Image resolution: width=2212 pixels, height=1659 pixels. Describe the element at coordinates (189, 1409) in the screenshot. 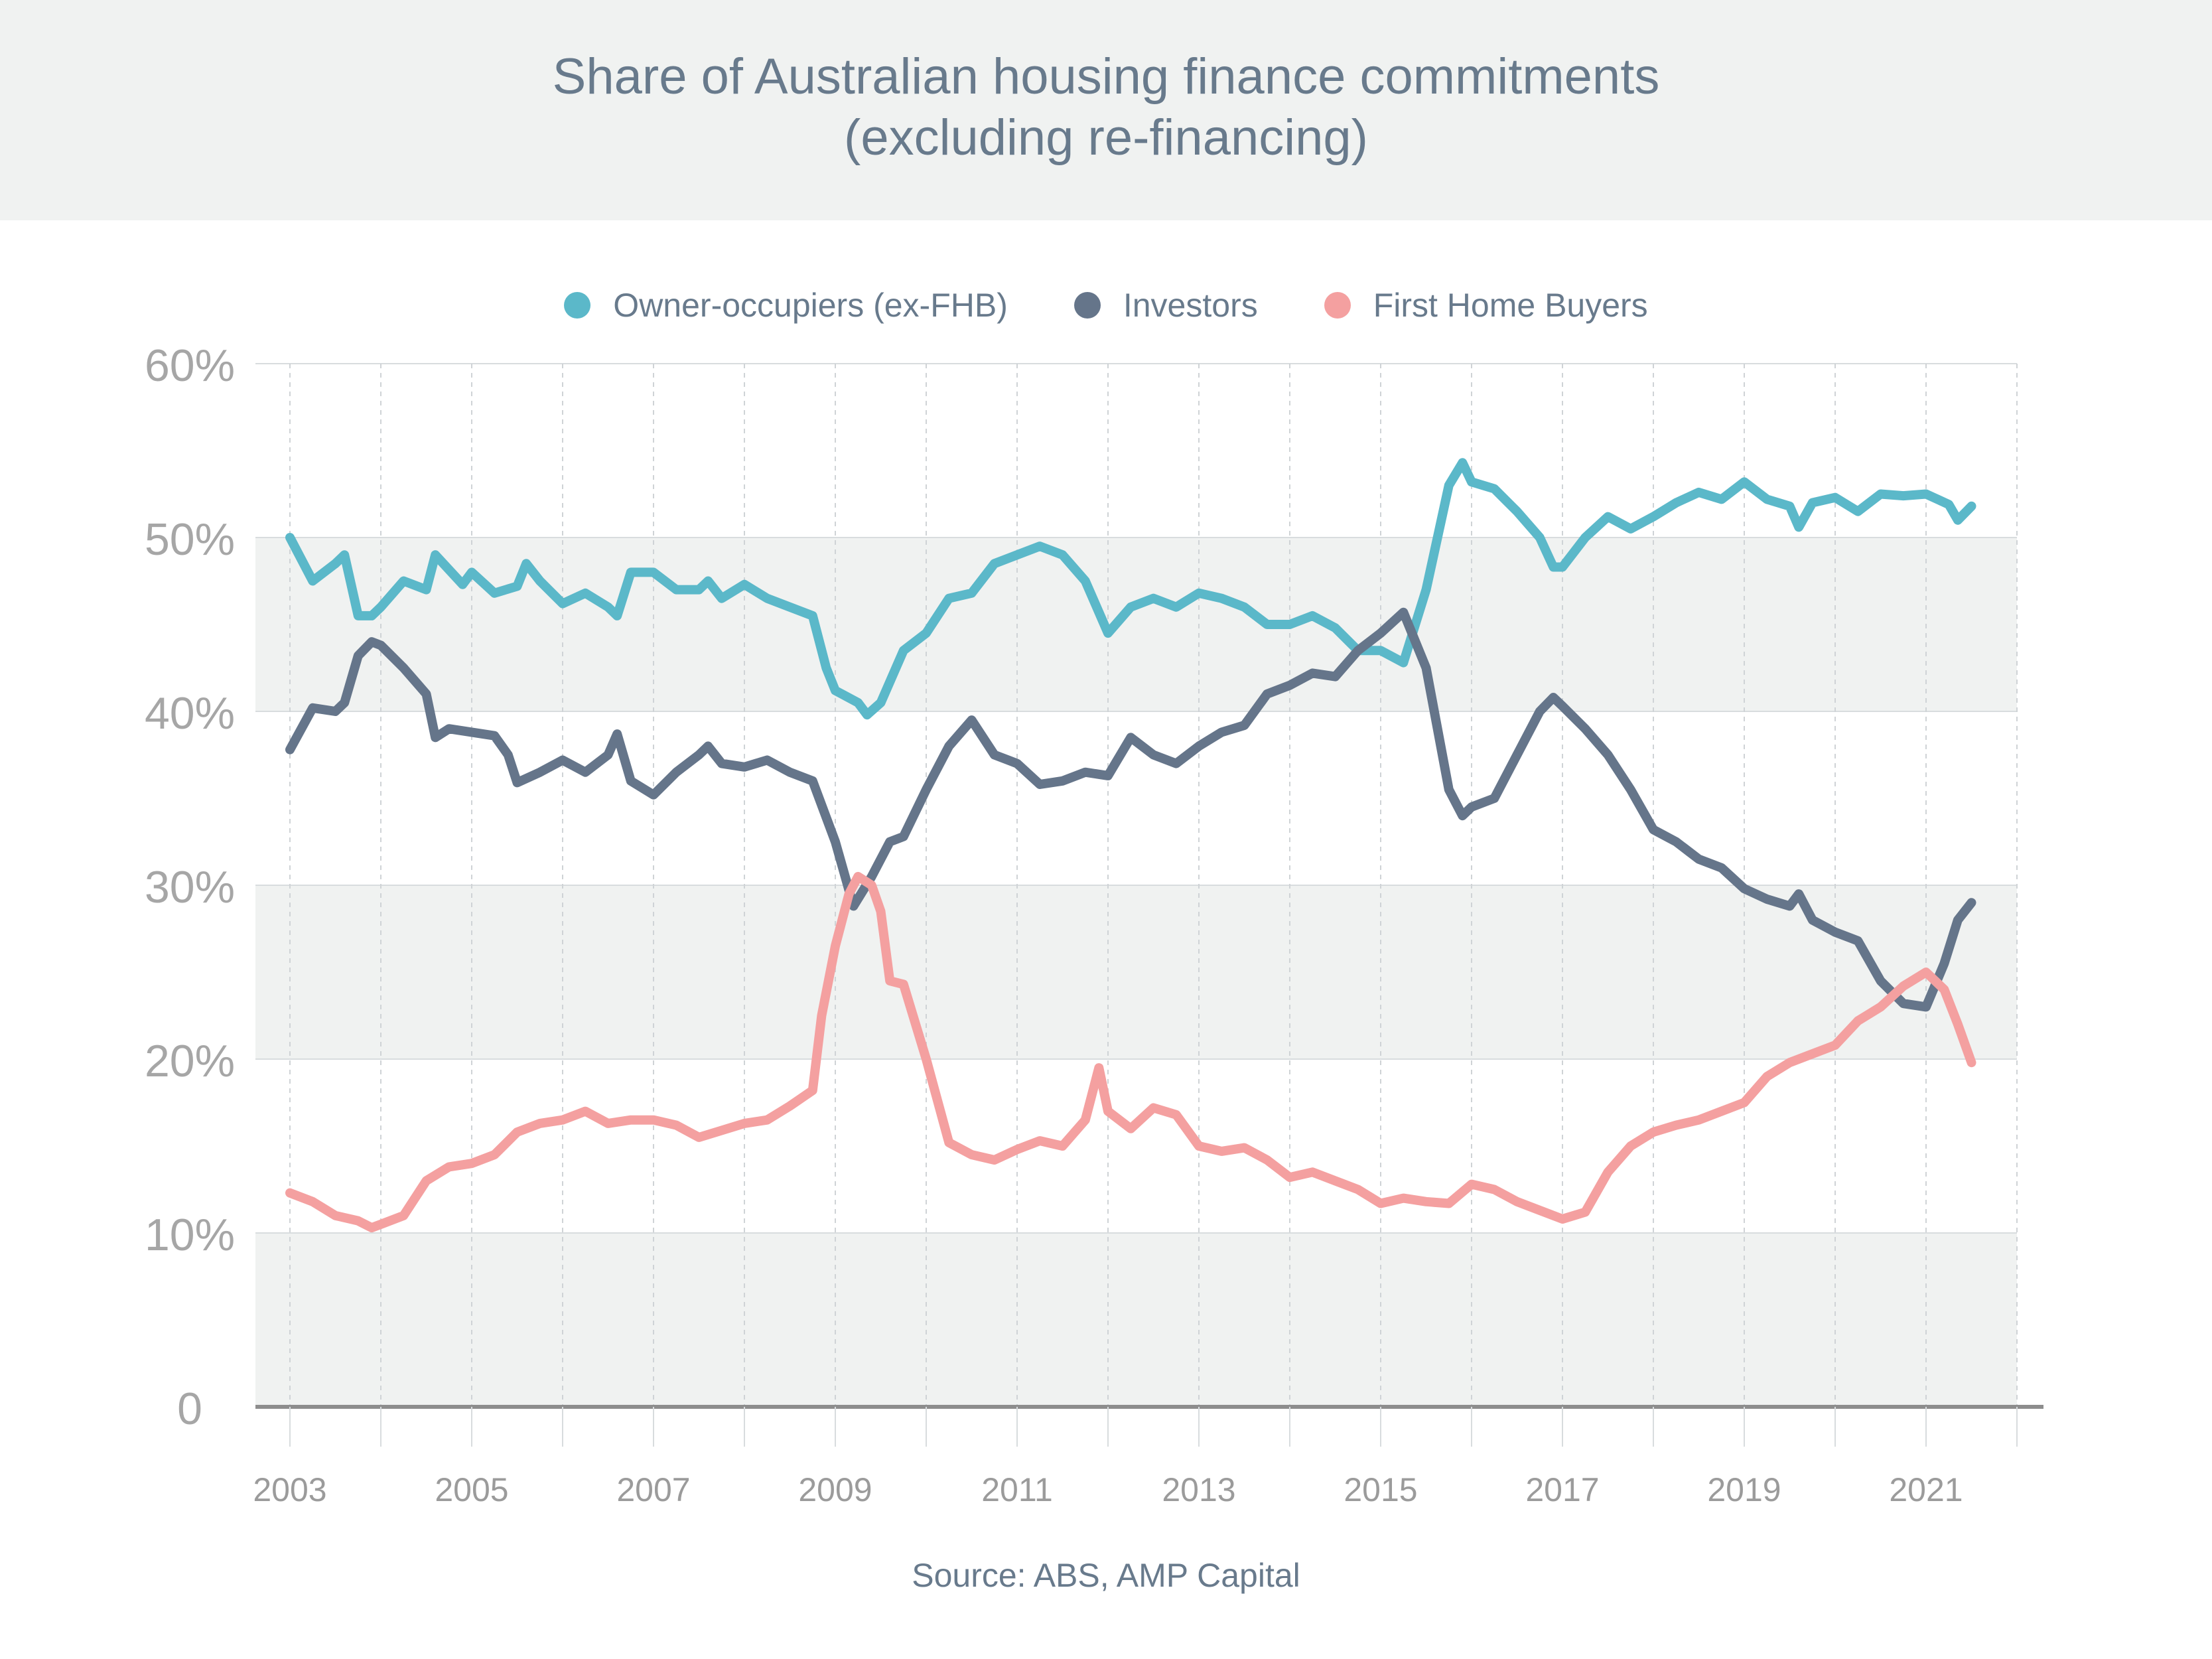

I see `y-tick-label: 0` at that location.